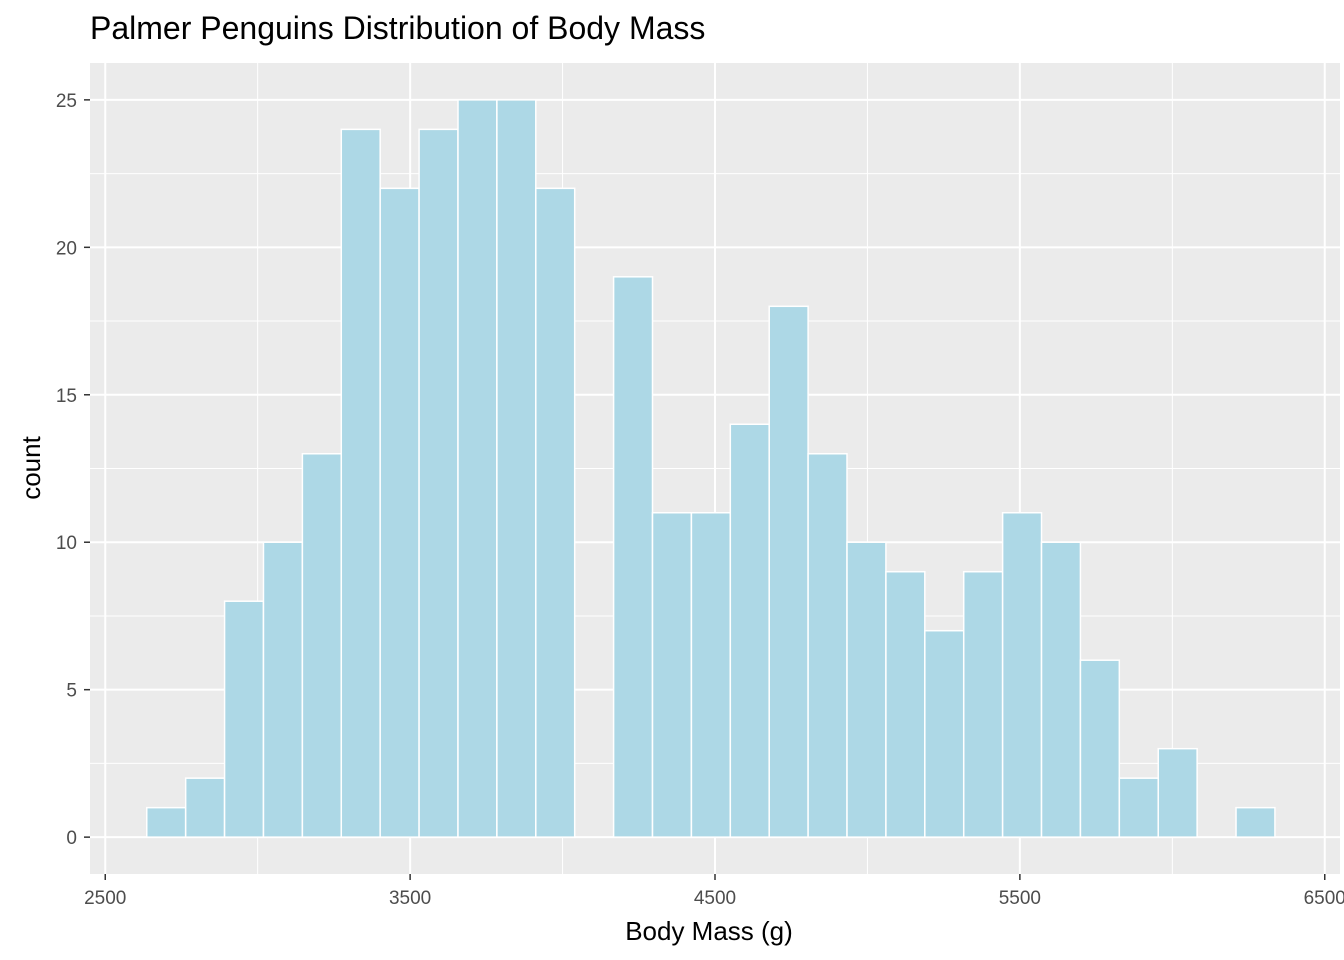  I want to click on y-tick-label: 5, so click(71, 691).